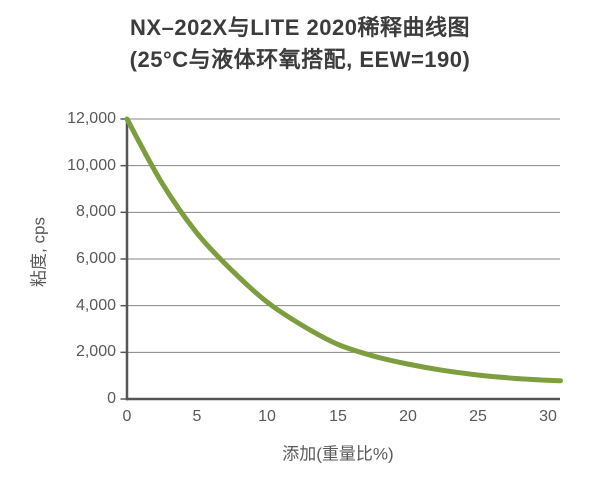  What do you see at coordinates (39, 252) in the screenshot?
I see `y-axis-title: 粘度, cps` at bounding box center [39, 252].